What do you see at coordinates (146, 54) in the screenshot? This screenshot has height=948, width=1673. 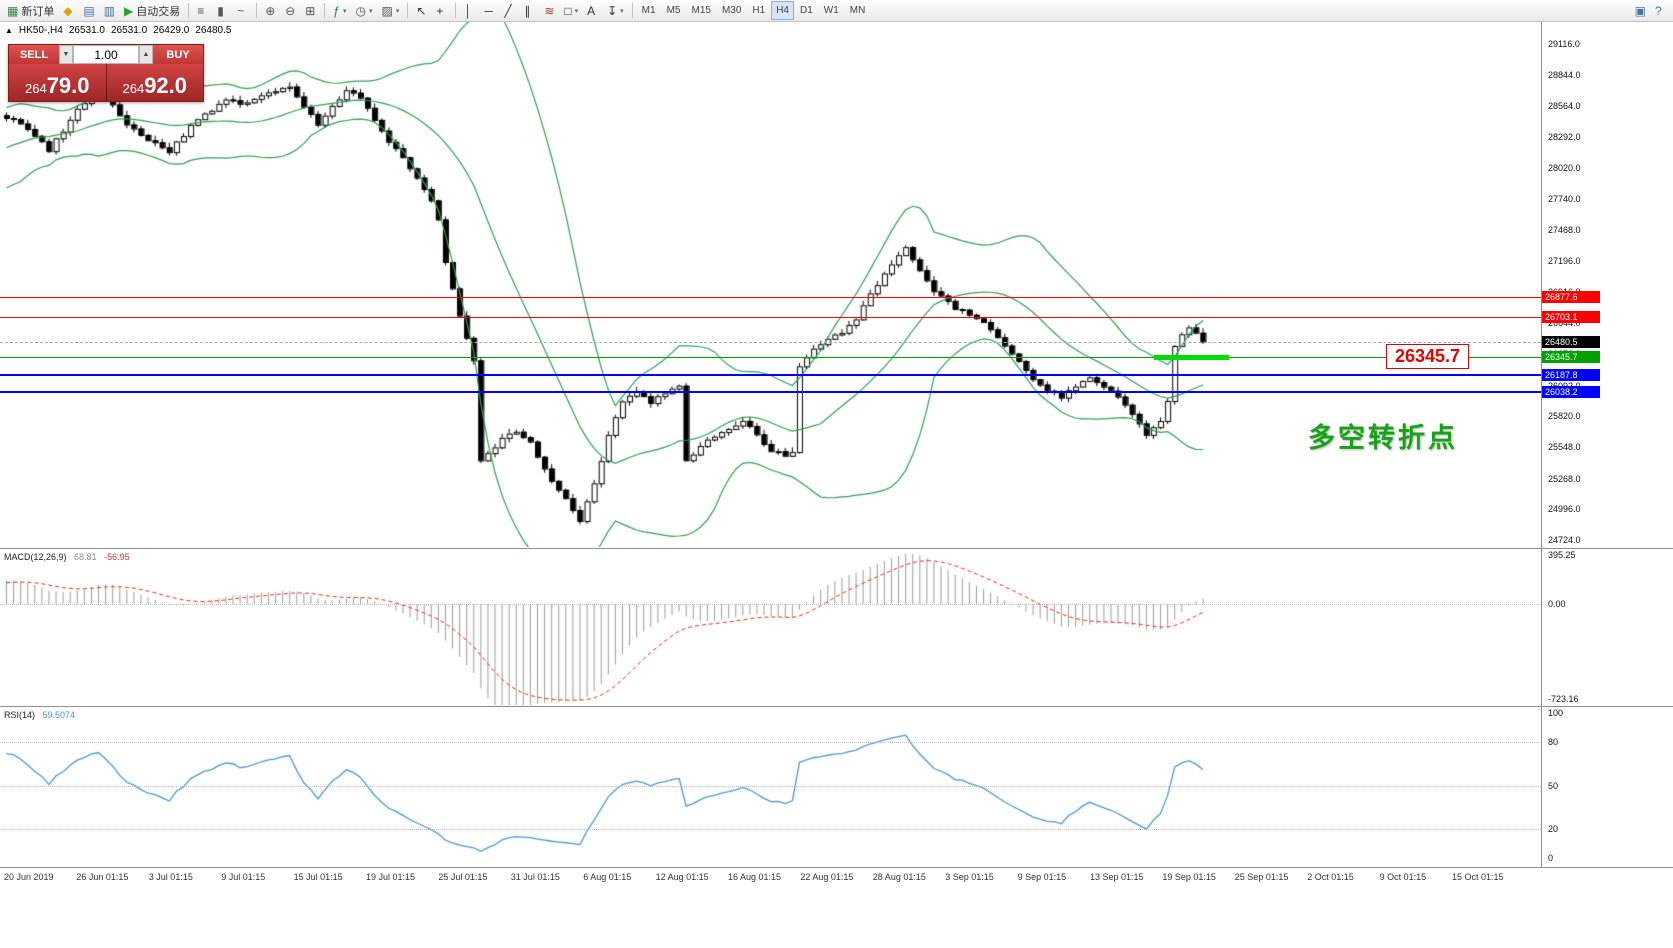 I see `volume-increase-button: ▲` at bounding box center [146, 54].